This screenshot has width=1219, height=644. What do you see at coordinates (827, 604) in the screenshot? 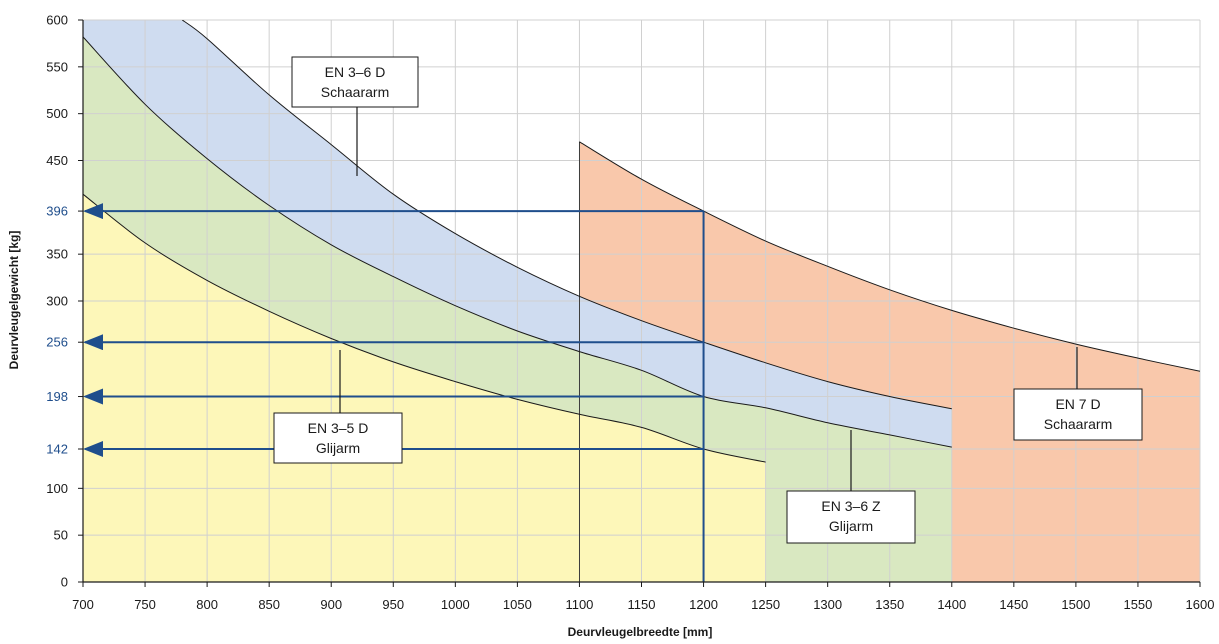
I see `x-tick-label: 1300` at bounding box center [827, 604].